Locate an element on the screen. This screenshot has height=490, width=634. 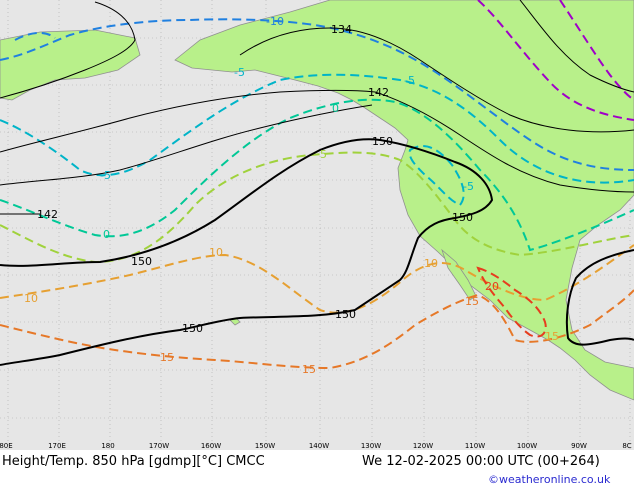
footer-bar is located at coordinates (317, 470).